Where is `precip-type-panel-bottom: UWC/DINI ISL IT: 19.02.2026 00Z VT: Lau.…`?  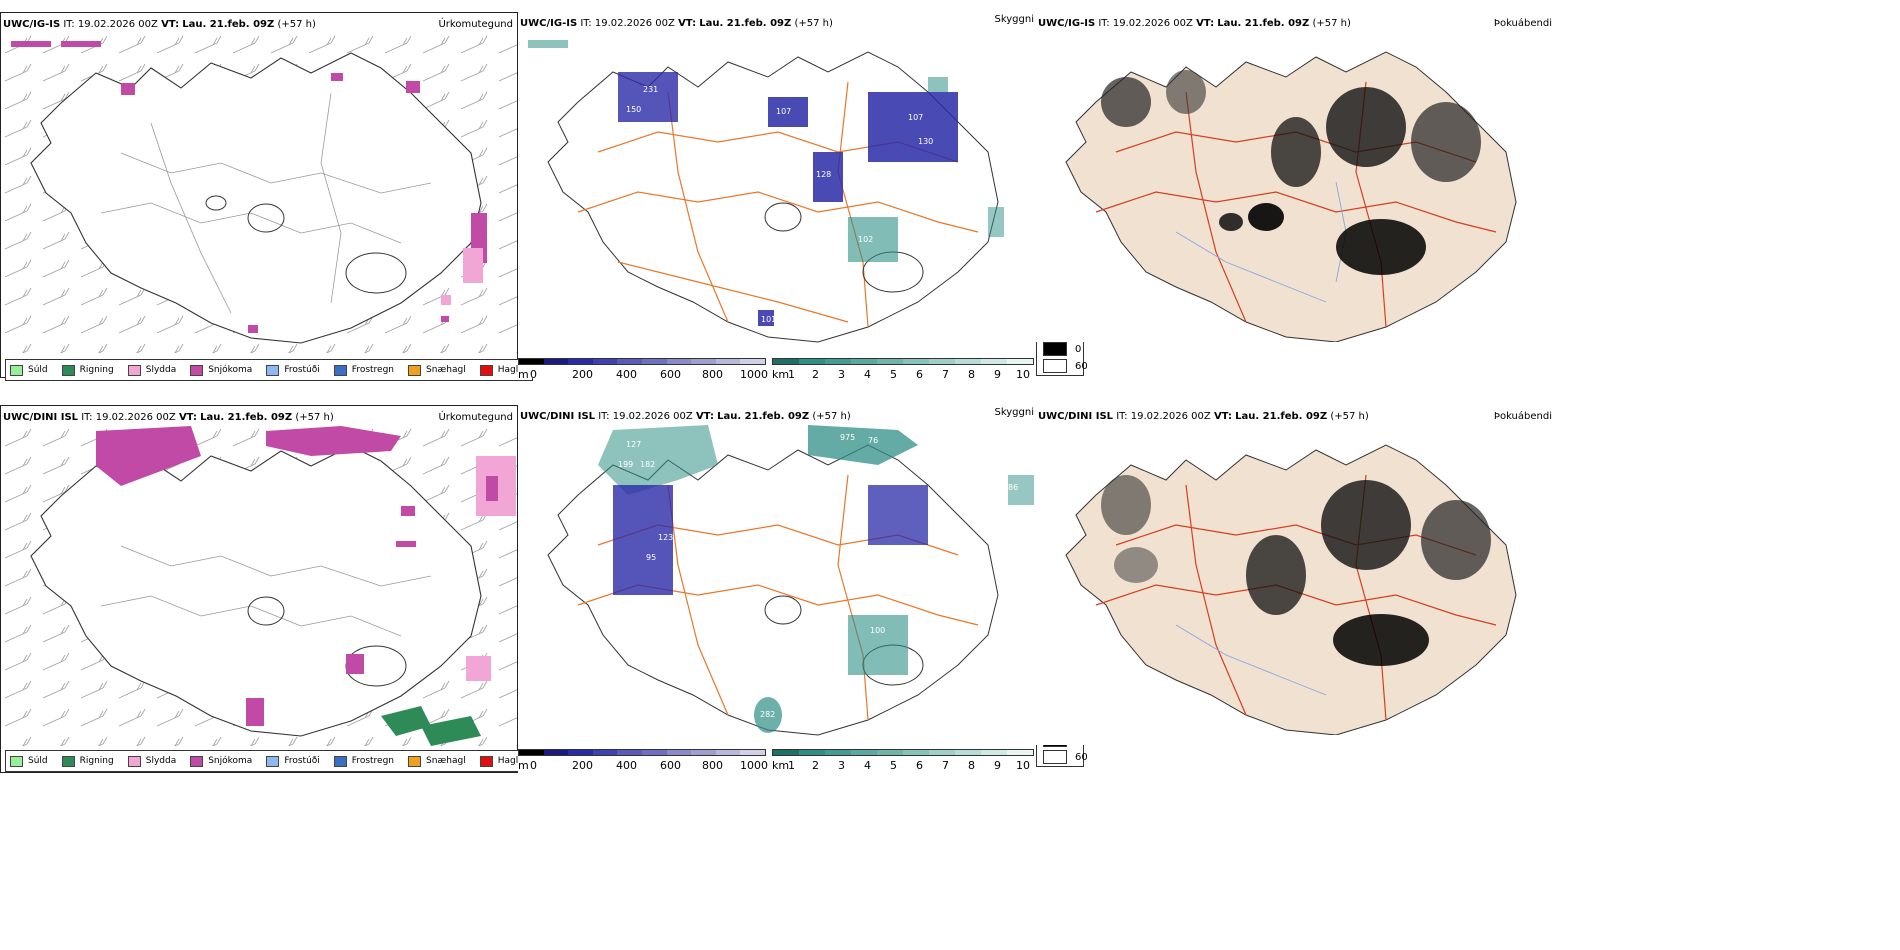 precip-type-panel-bottom: UWC/DINI ISL IT: 19.02.2026 00Z VT: Lau.… is located at coordinates (267, 589).